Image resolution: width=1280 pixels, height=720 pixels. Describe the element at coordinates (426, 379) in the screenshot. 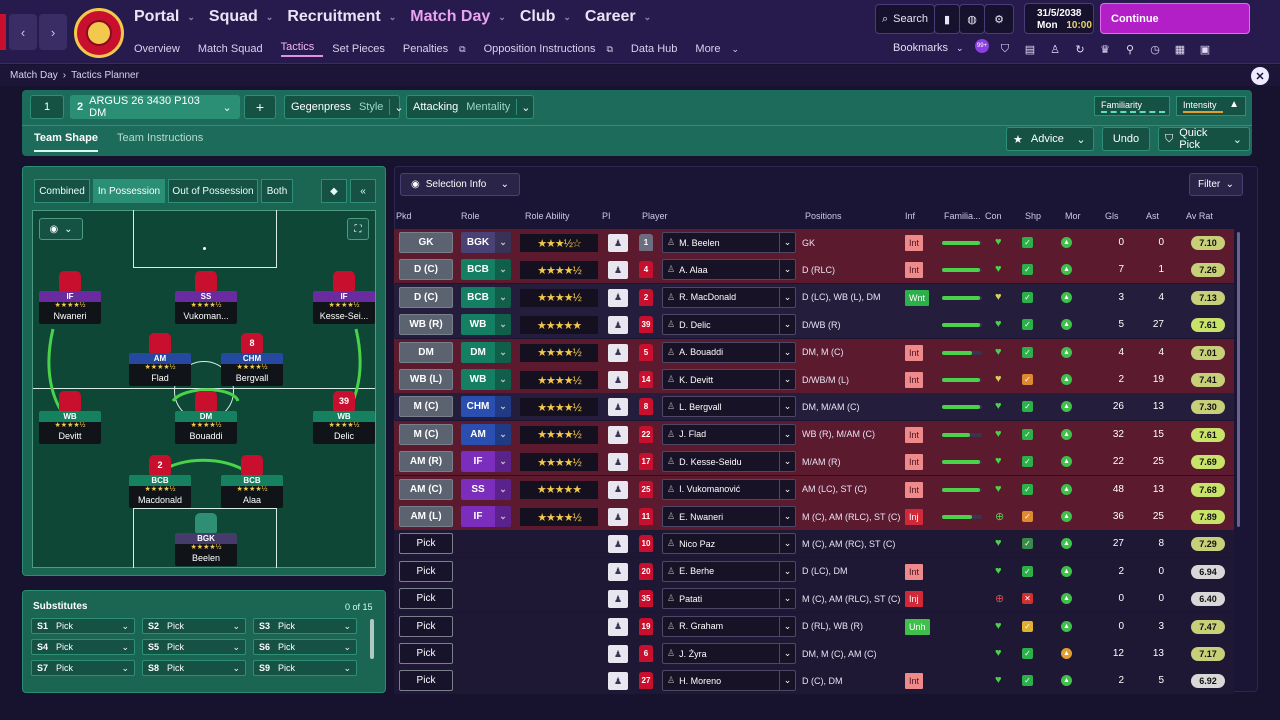

I see `pick-position-button: WB (L)` at that location.